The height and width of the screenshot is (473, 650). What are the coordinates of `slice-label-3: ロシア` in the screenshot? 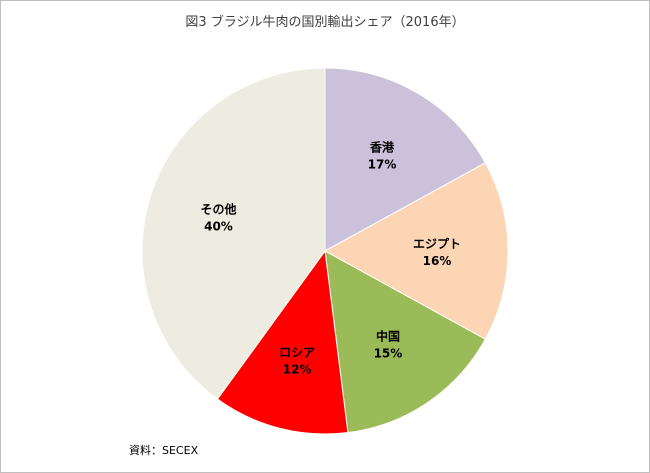 It's located at (297, 352).